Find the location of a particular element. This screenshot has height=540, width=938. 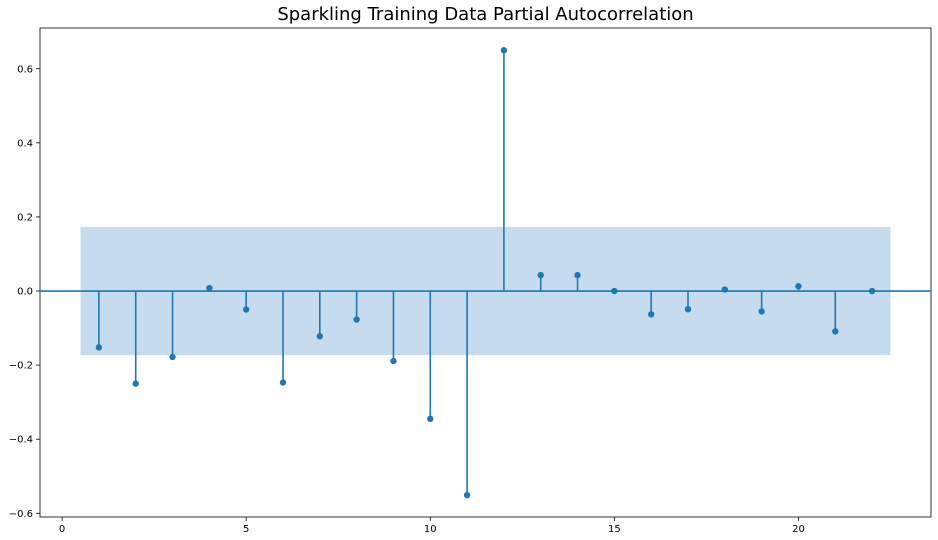

x-tick-label: 10 is located at coordinates (430, 529).